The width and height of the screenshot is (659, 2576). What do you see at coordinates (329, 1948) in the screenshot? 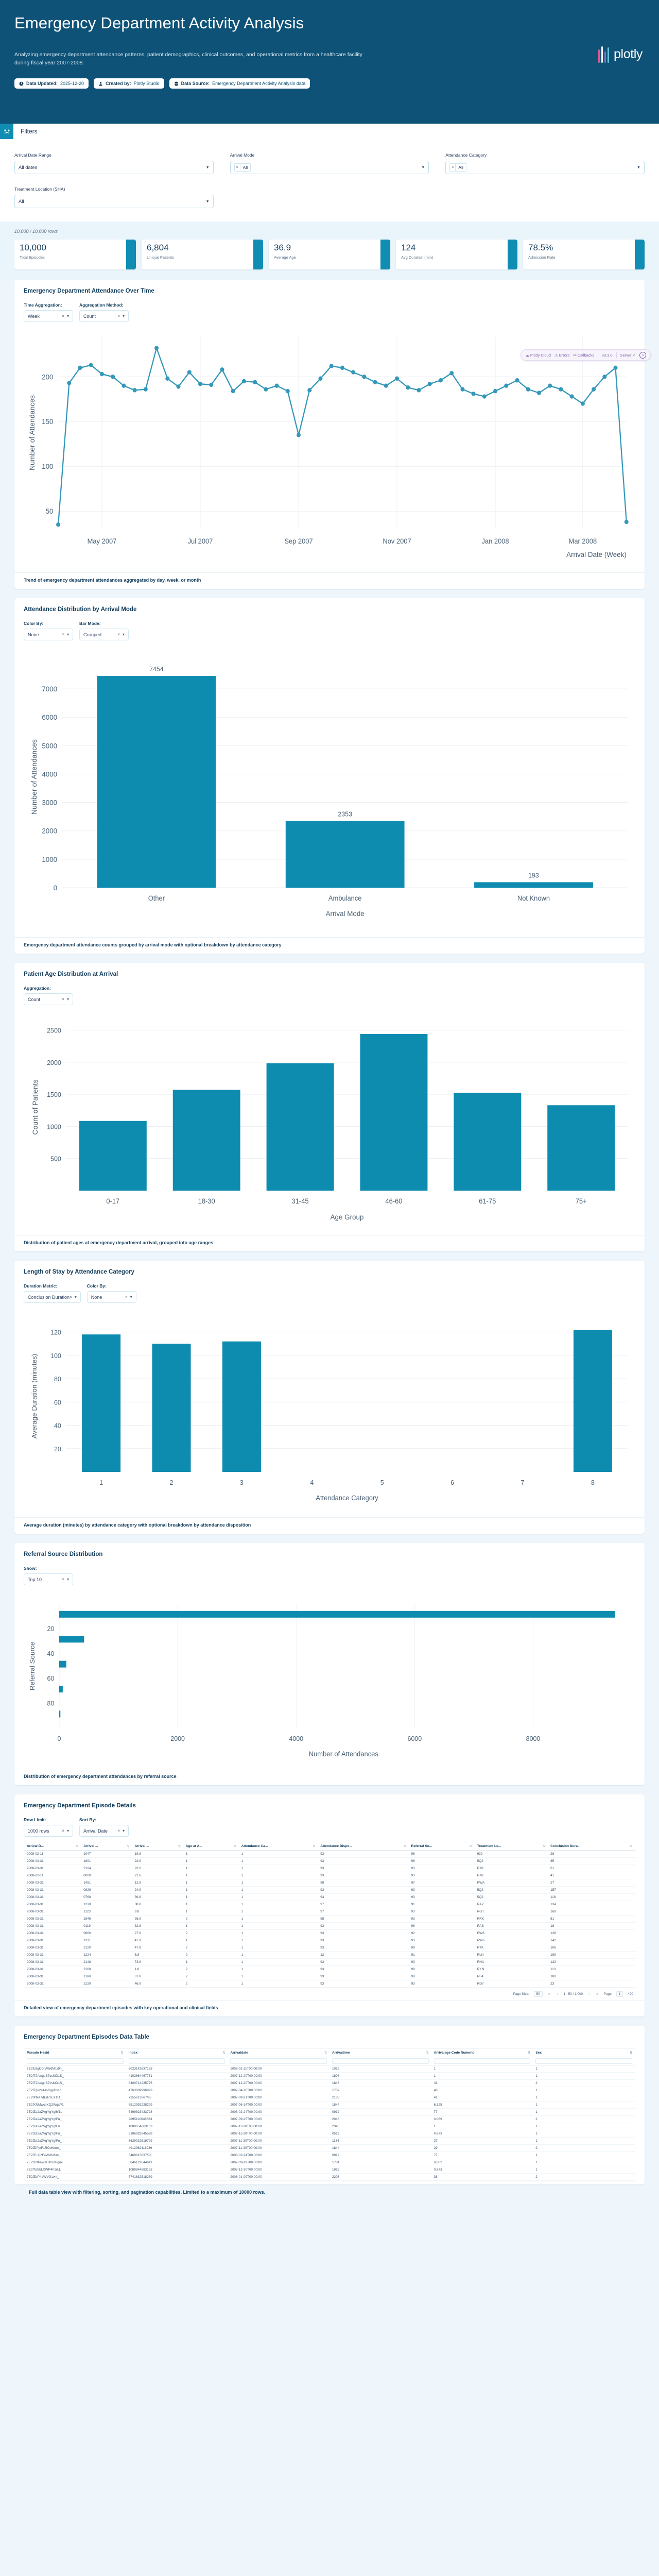
I see `table-row: 2008-03-31 2120 47.8 2 1 93 99 RTK 106` at bounding box center [329, 1948].